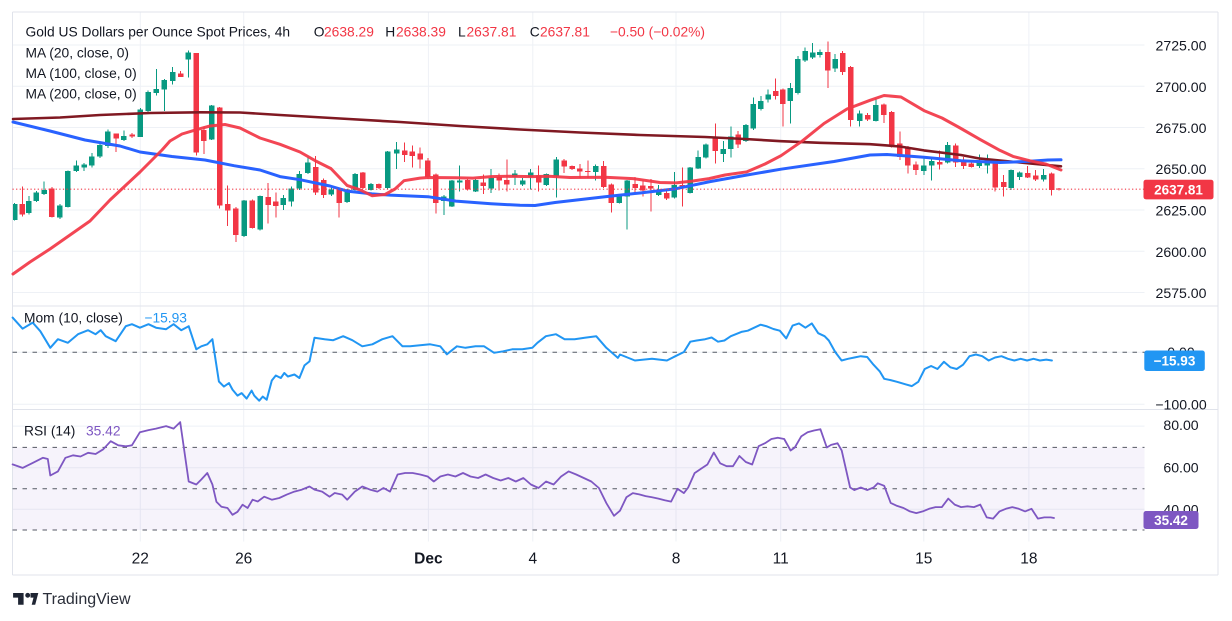 The height and width of the screenshot is (621, 1232). What do you see at coordinates (1180, 468) in the screenshot?
I see `svg-text: 60.00` at bounding box center [1180, 468].